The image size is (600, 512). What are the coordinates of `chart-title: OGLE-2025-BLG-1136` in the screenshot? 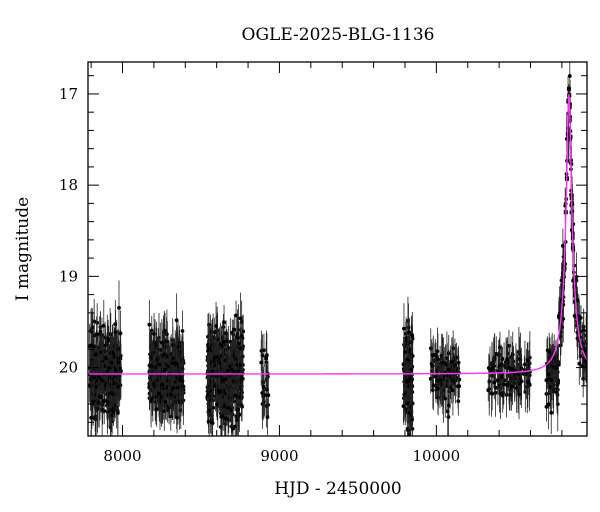 It's located at (338, 35).